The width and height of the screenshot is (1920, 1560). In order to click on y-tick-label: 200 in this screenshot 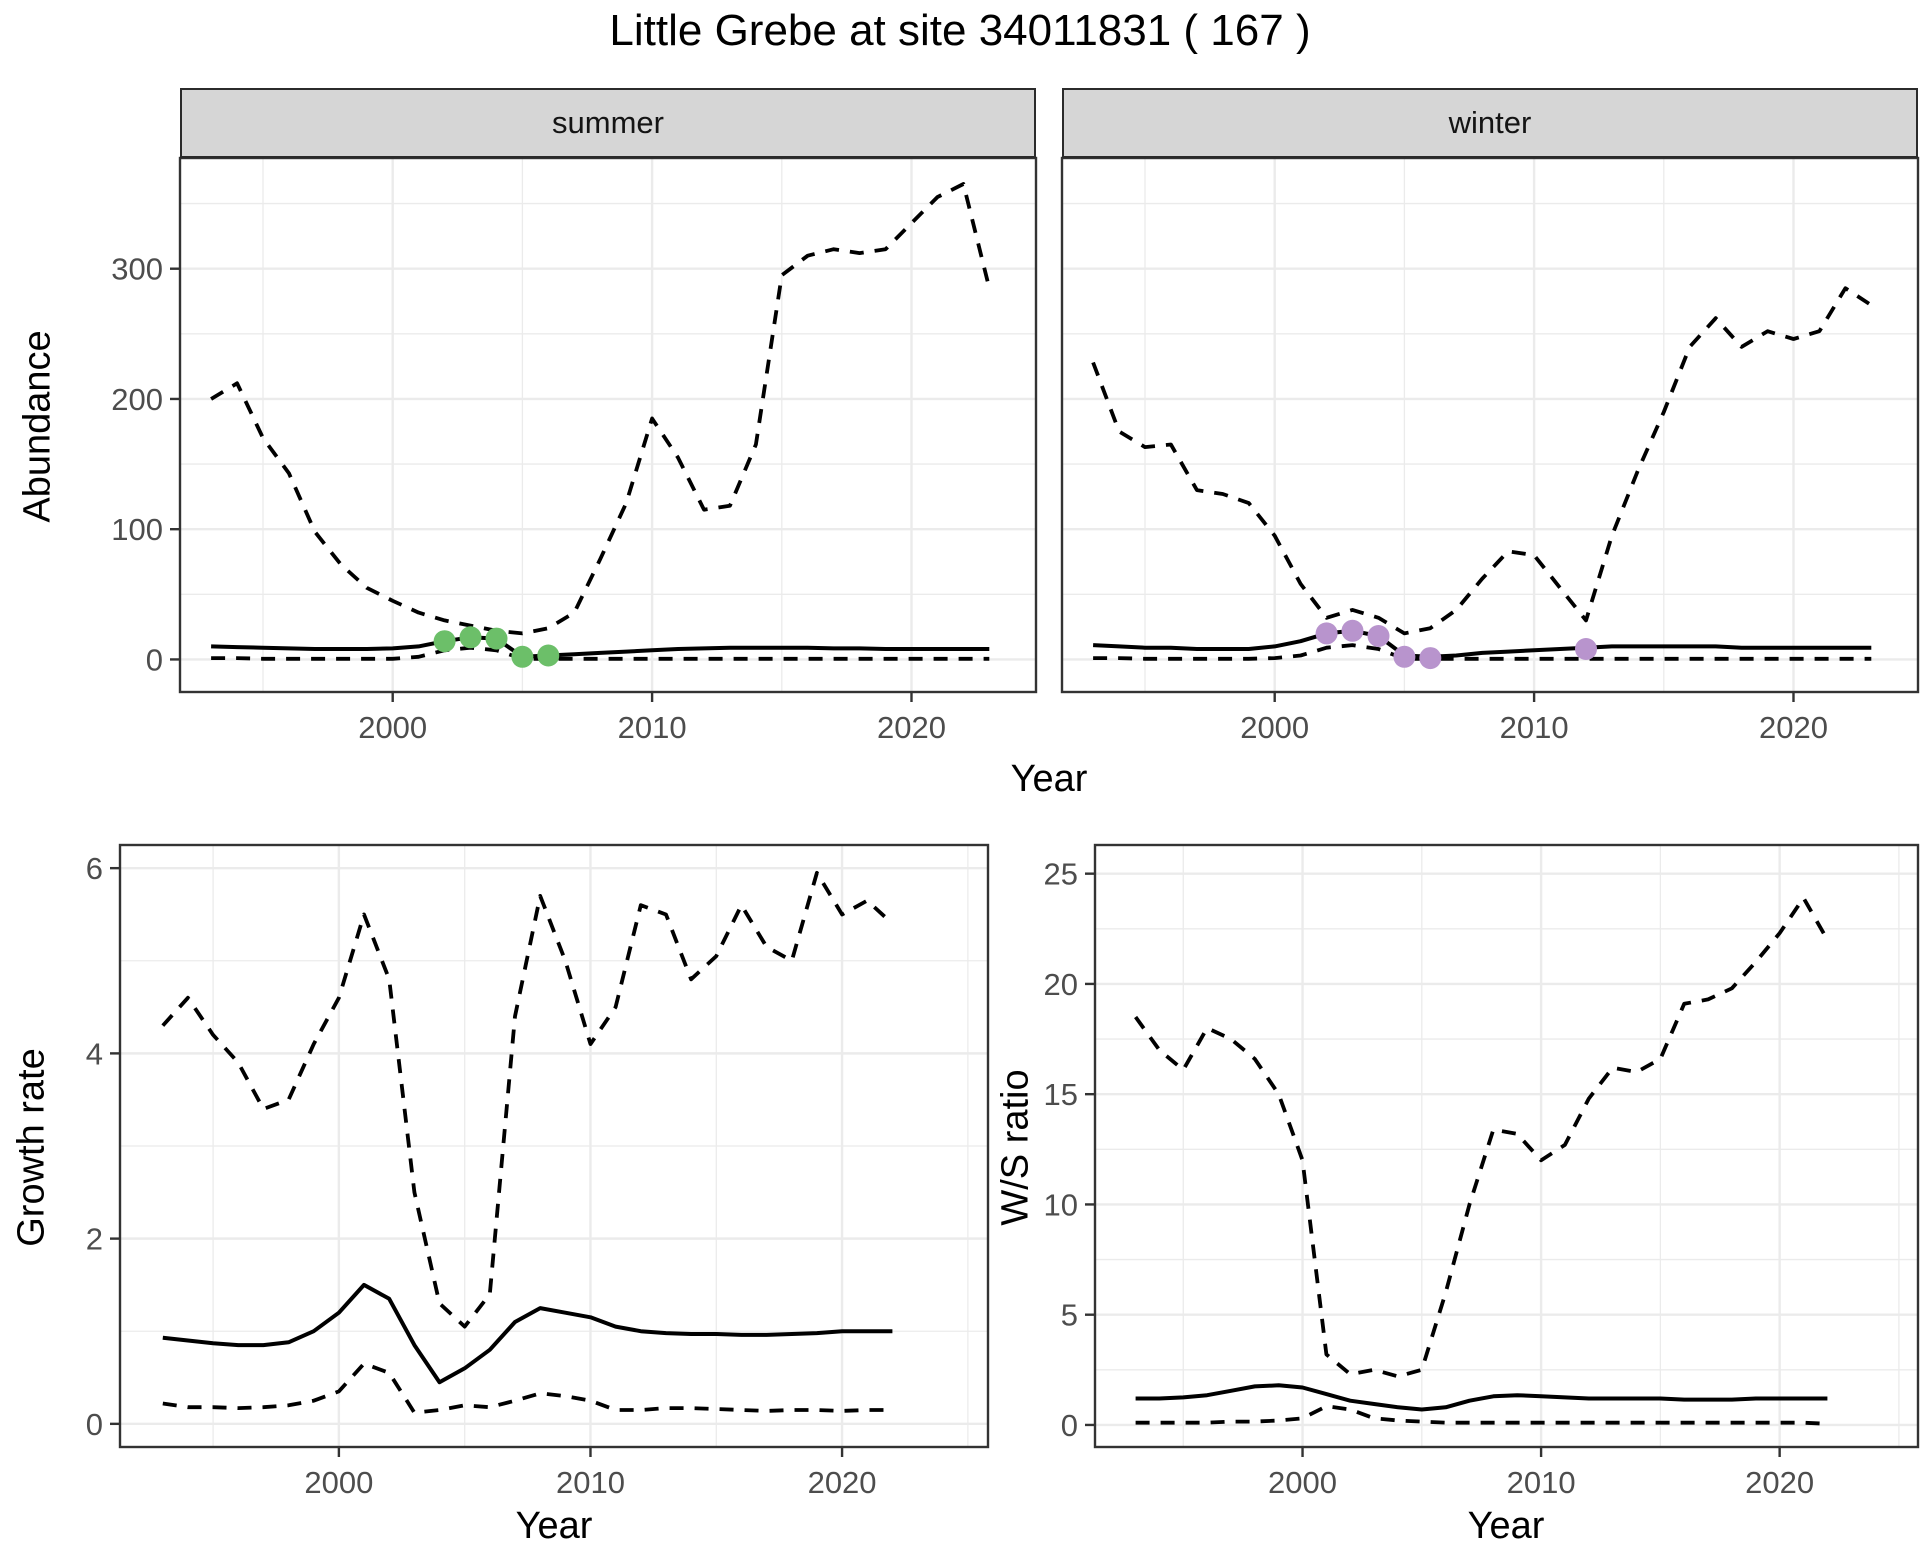, I will do `click(137, 399)`.